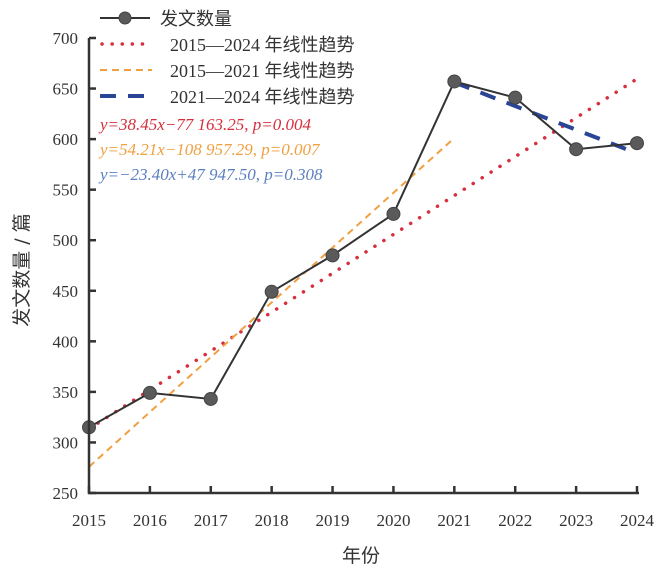 The width and height of the screenshot is (654, 570). I want to click on legend-series-marker, so click(125, 18).